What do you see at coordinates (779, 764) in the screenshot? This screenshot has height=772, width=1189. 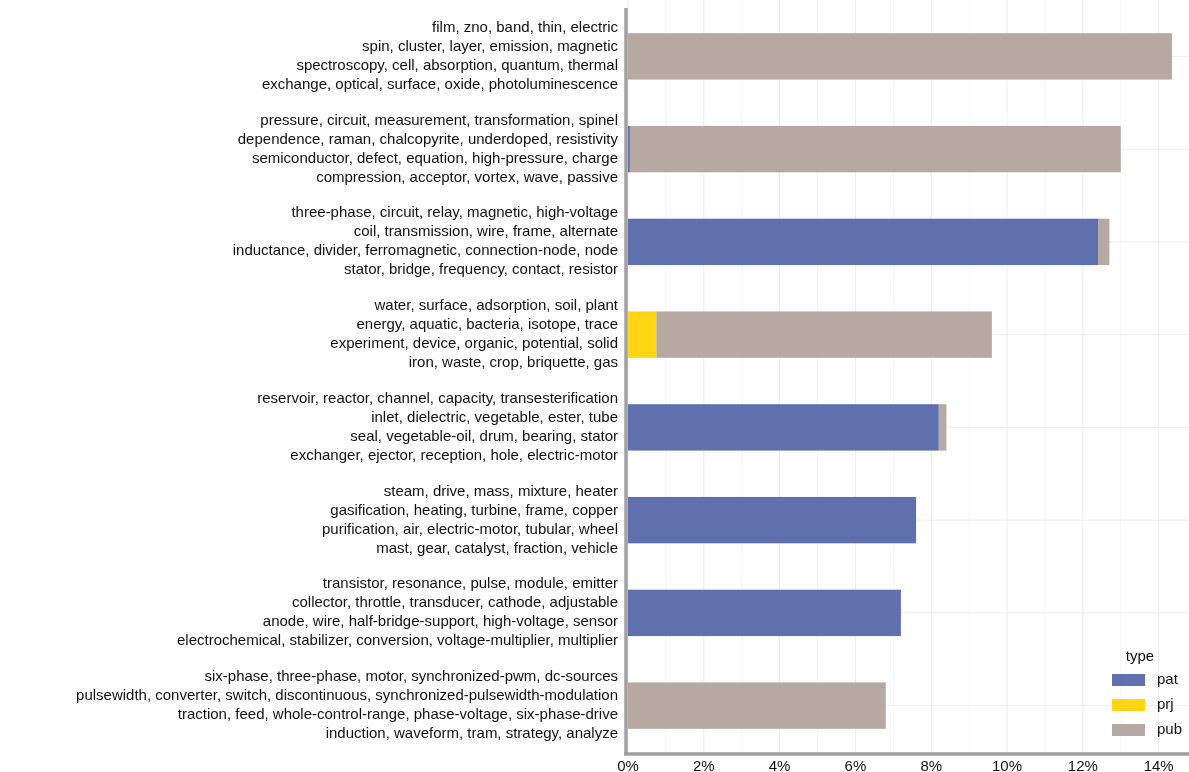 I see `x-tick-label: 4%` at bounding box center [779, 764].